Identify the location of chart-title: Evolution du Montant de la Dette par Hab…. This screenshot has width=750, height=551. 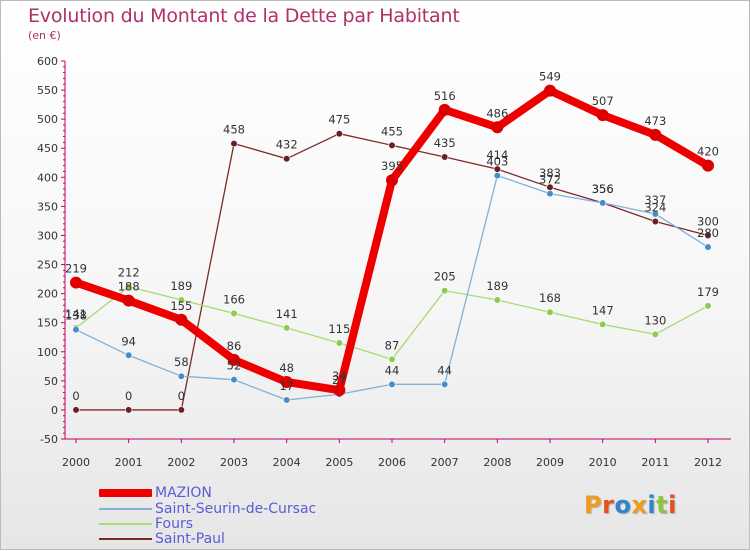
(244, 16).